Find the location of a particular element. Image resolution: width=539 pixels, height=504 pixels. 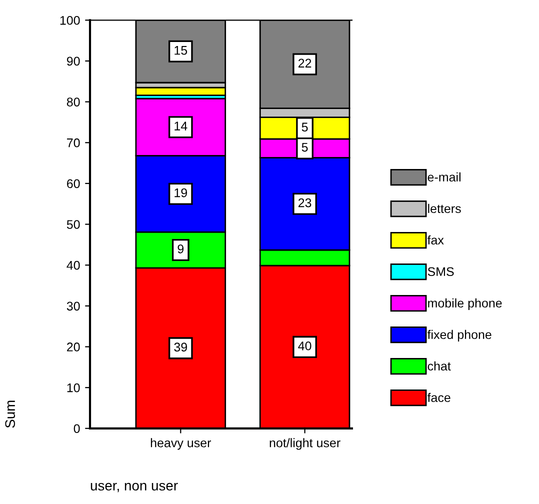

y-tick-label: 70 is located at coordinates (73, 143).